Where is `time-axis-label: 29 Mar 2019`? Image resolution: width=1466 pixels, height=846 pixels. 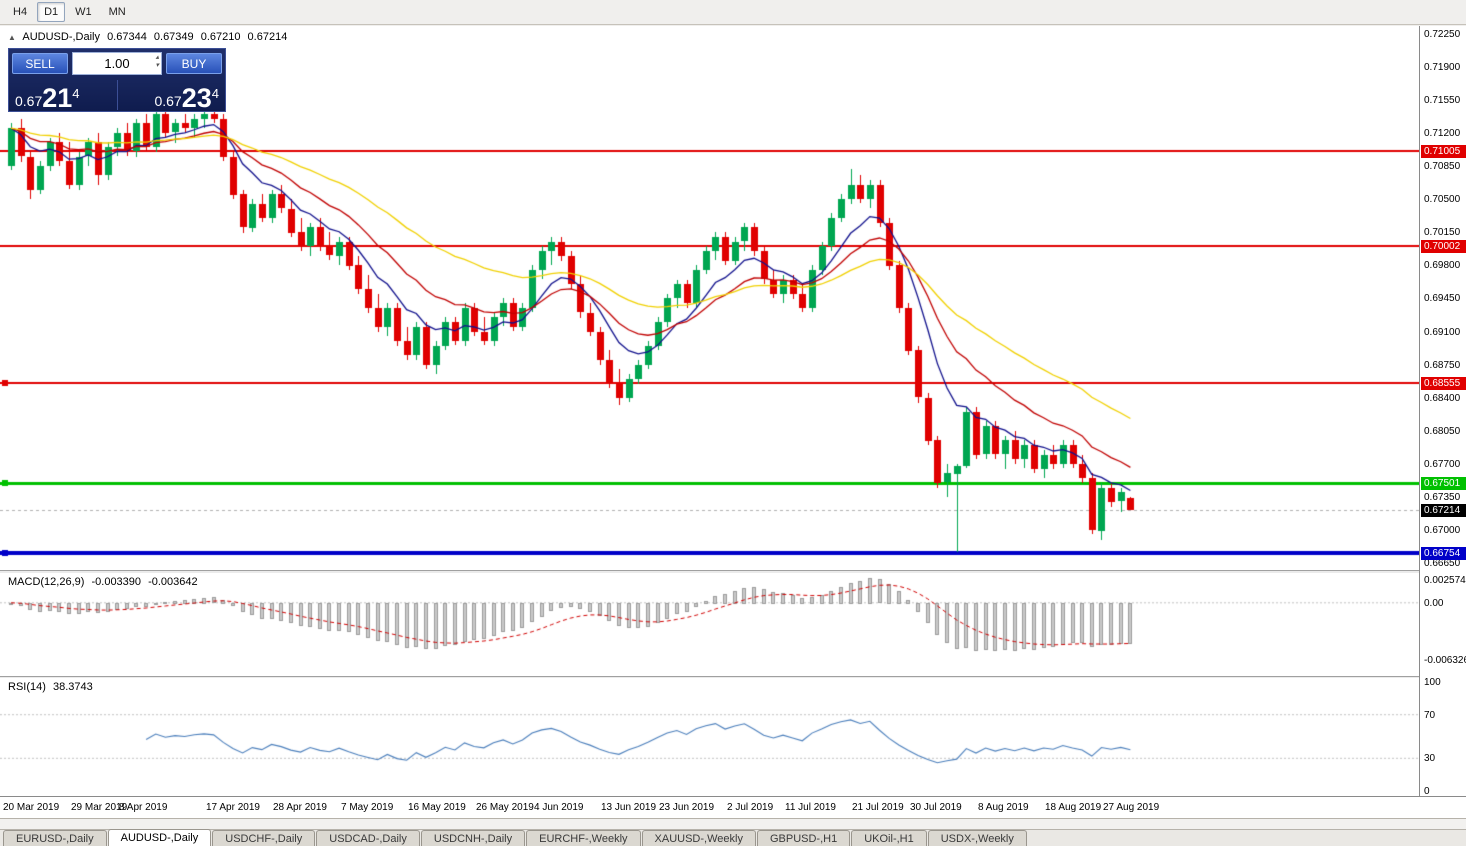 time-axis-label: 29 Mar 2019 is located at coordinates (99, 807).